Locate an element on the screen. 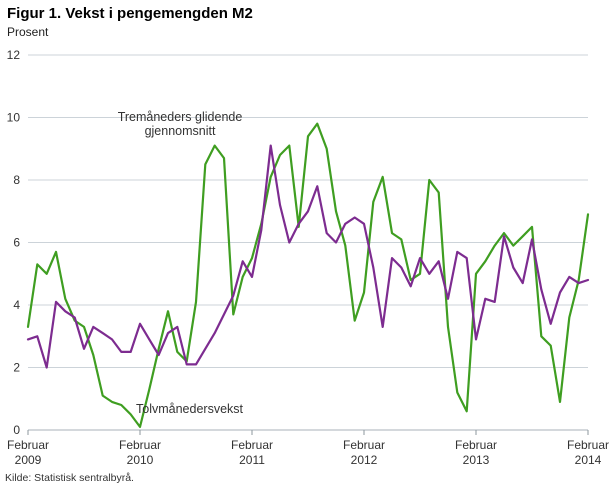 Image resolution: width=610 pixels, height=488 pixels. annotation-three-month-moving-average: Tremåneders glidende gjennomsnitt is located at coordinates (180, 124).